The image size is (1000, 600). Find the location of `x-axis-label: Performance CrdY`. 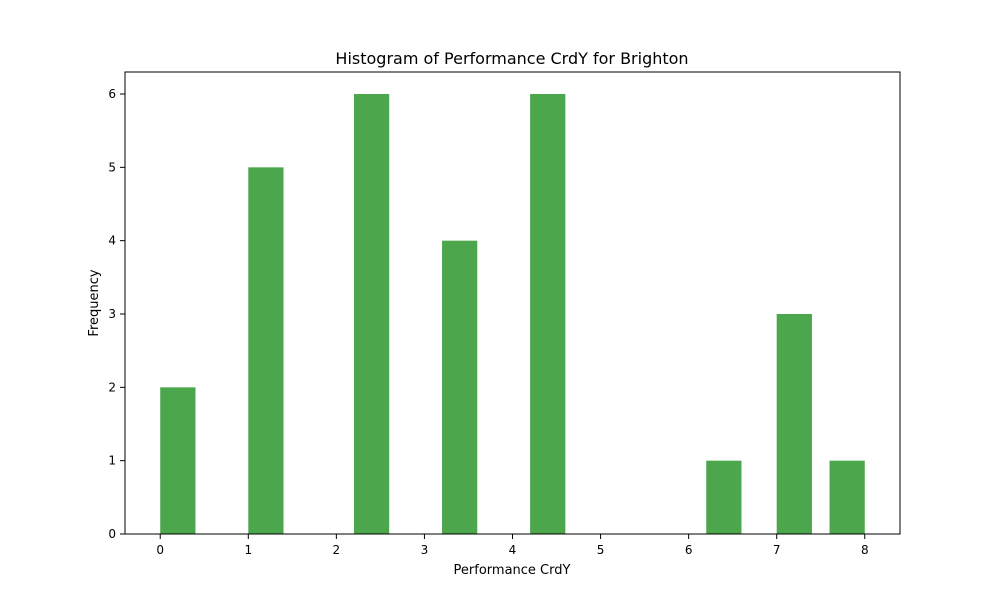

x-axis-label: Performance CrdY is located at coordinates (512, 570).